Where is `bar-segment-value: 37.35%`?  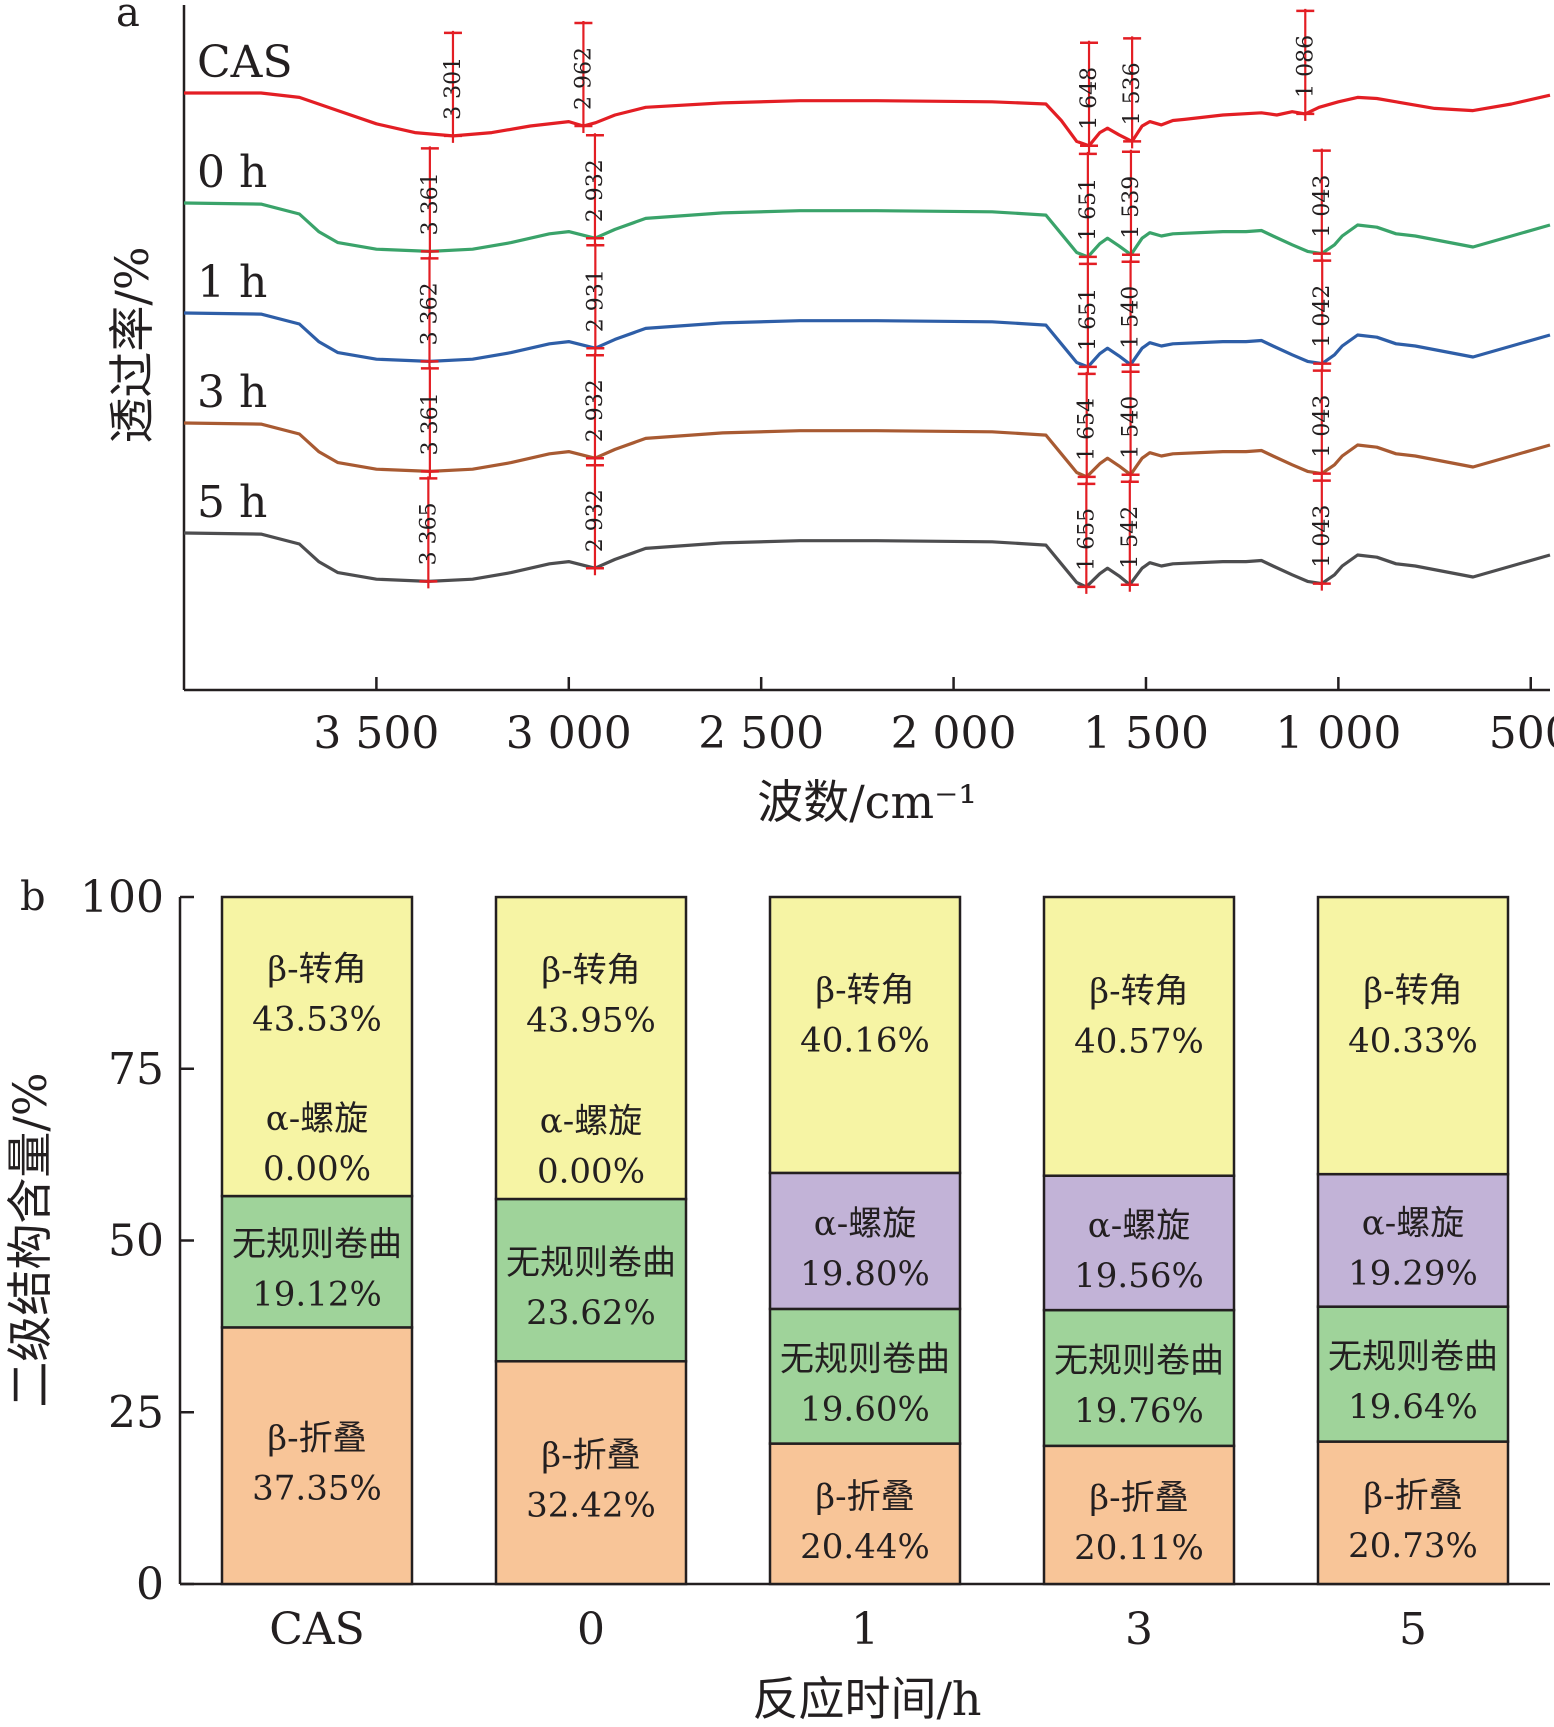
bar-segment-value: 37.35% is located at coordinates (317, 1489).